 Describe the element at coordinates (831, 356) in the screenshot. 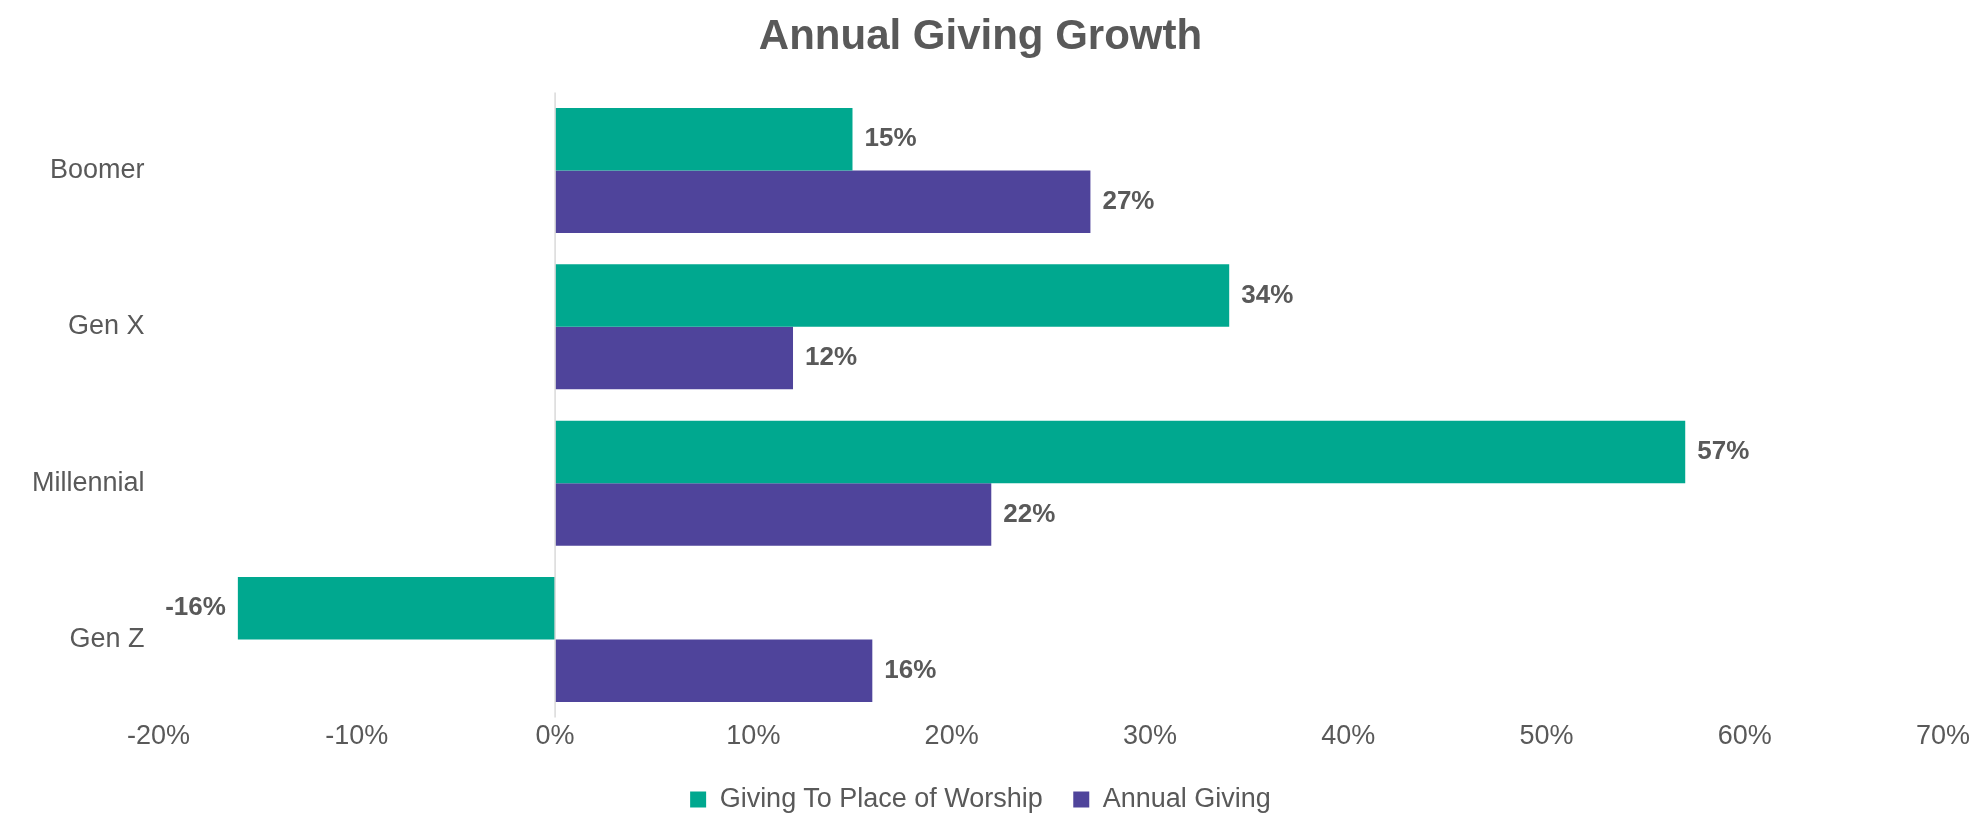

I see `data-label: 12%` at that location.